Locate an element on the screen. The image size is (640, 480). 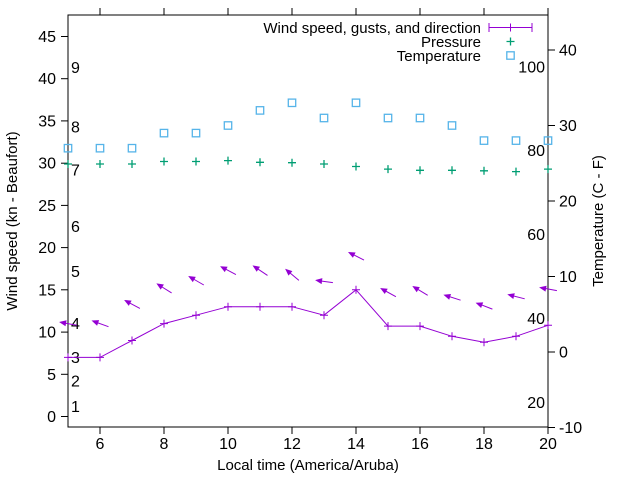
wind-speed-tick-label: 0 is located at coordinates (51, 417).